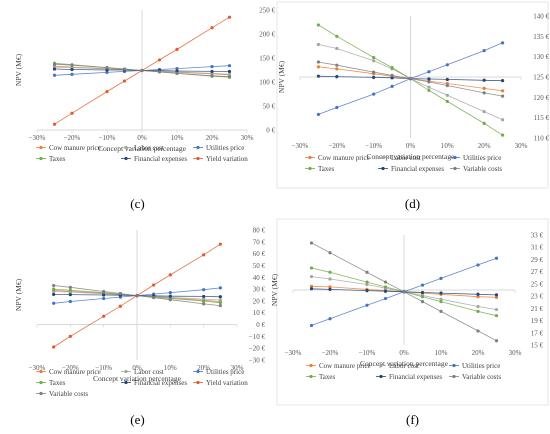  What do you see at coordinates (537, 333) in the screenshot?
I see `y-tick-label: 17 €` at bounding box center [537, 333].